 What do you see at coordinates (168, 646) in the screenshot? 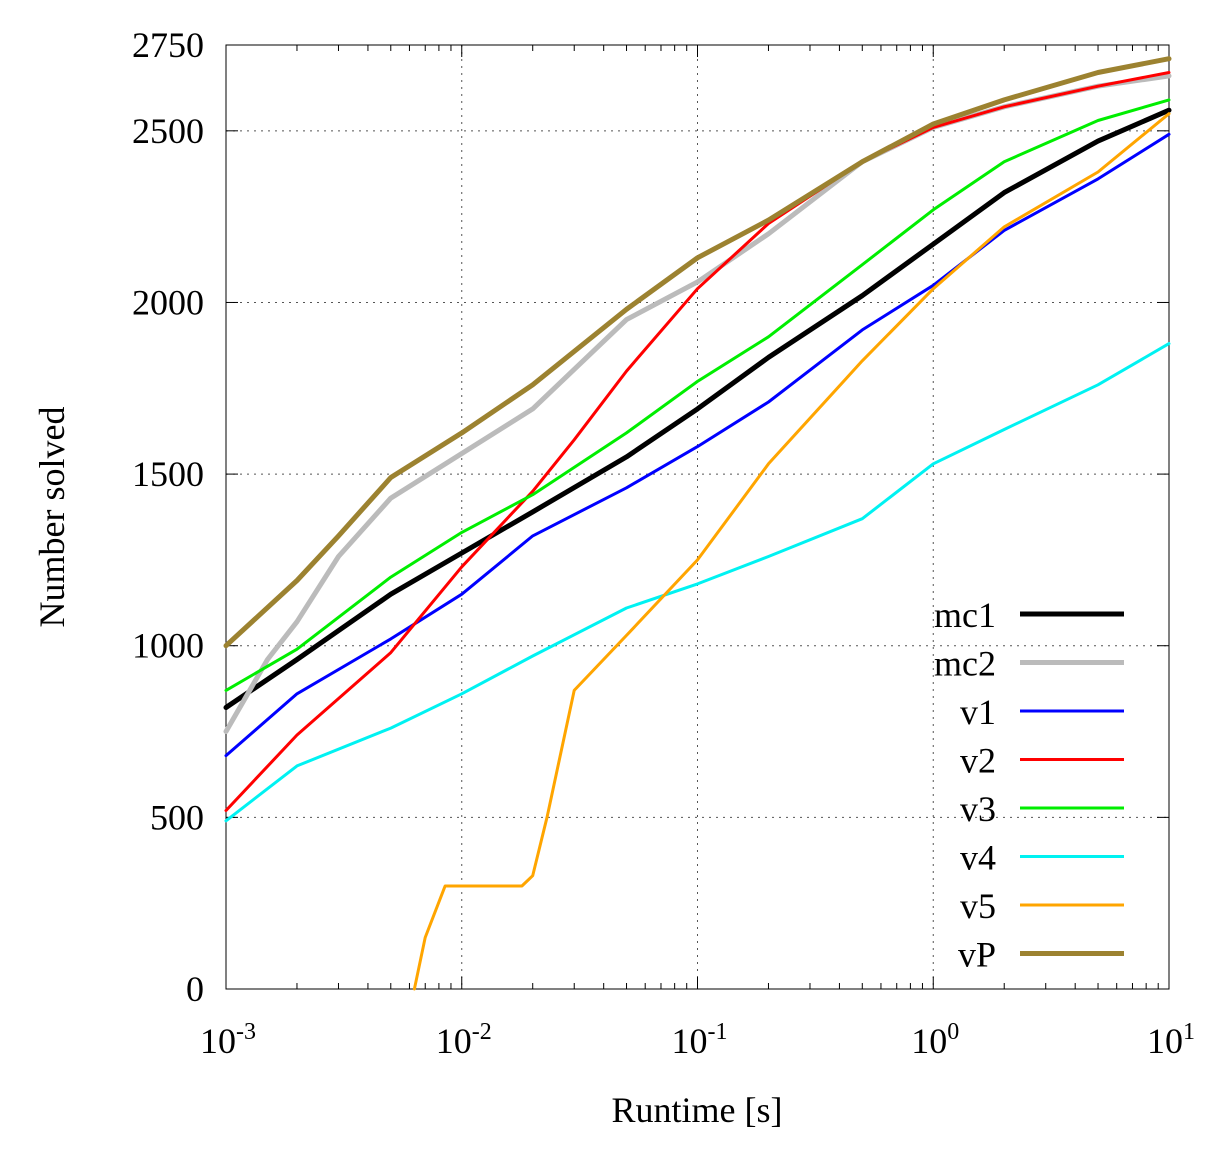
I see `y-tick-label: 1000` at bounding box center [168, 646].